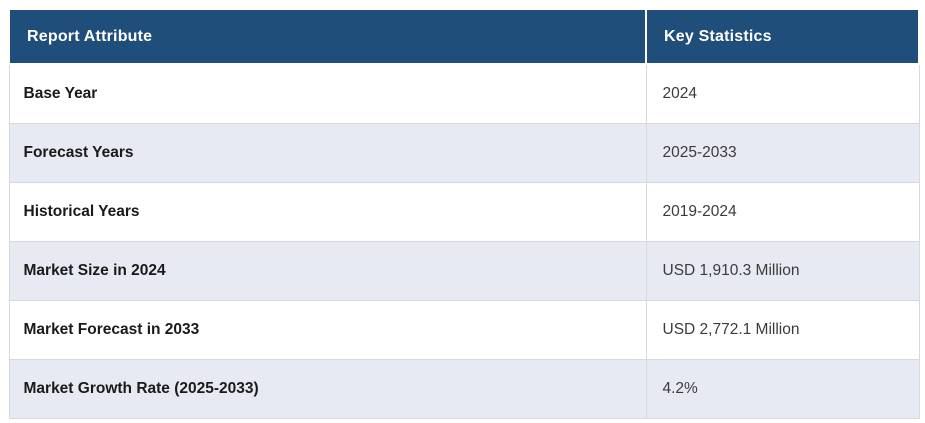  I want to click on table-row: Market Growth Rate (2025-2033) 4.2%, so click(464, 388).